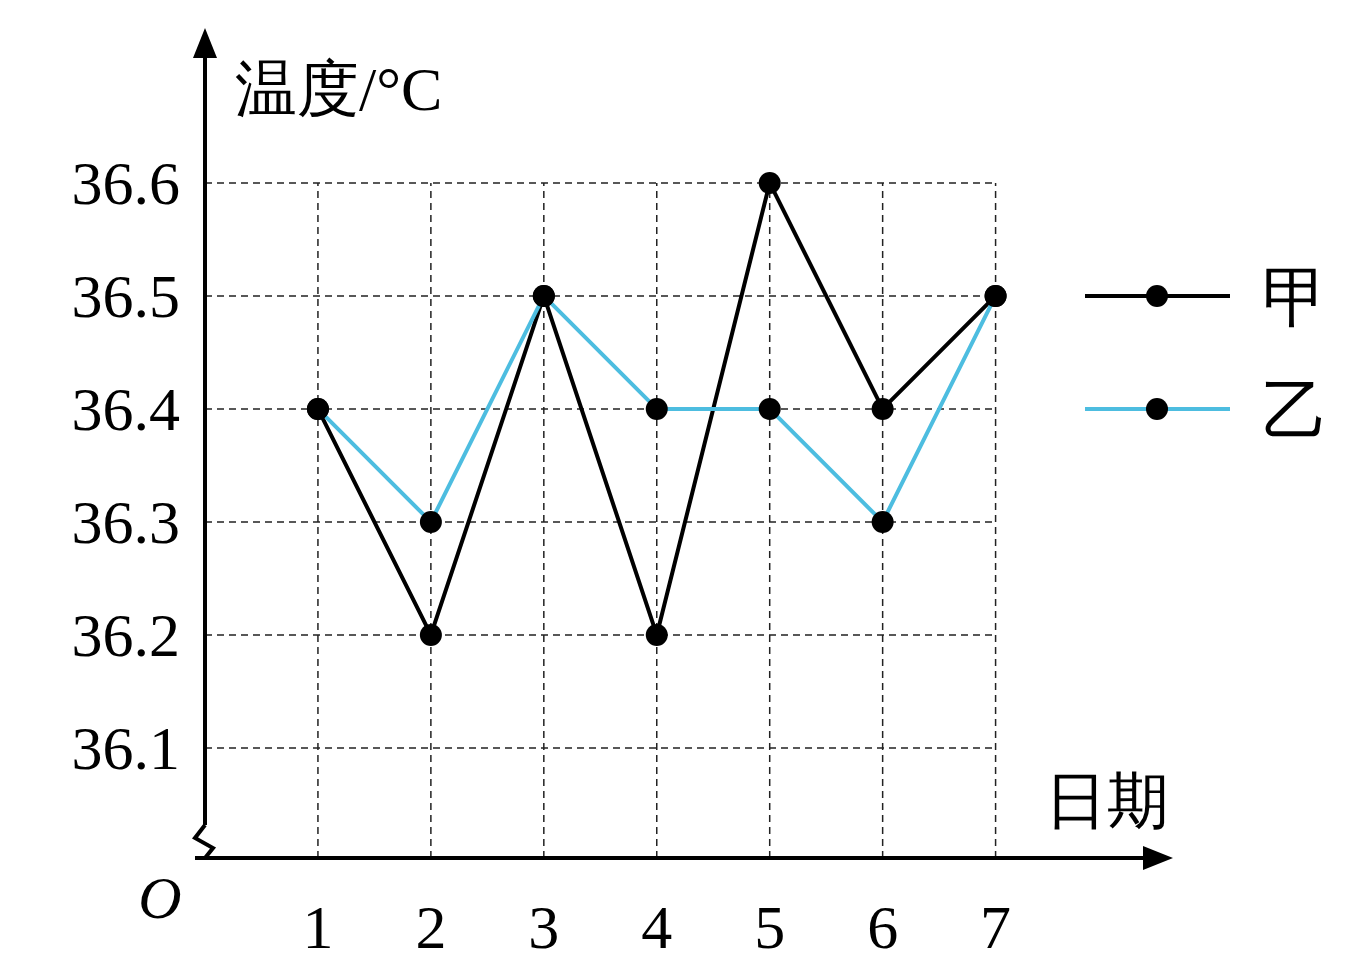 The height and width of the screenshot is (959, 1364). Describe the element at coordinates (770, 926) in the screenshot. I see `x-tick-label: 5` at that location.